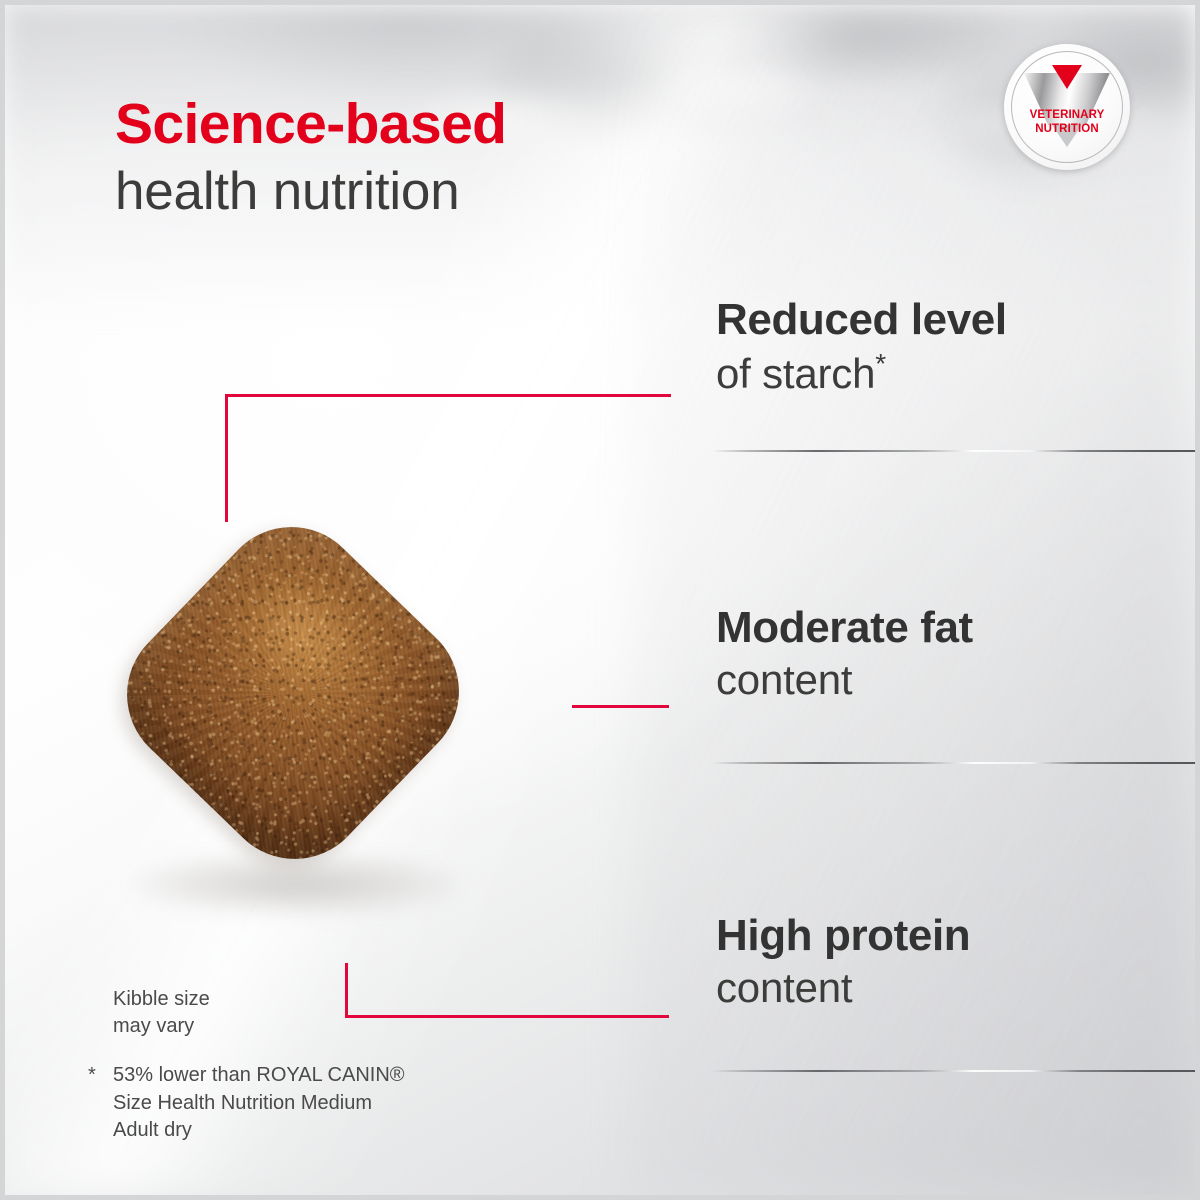 The width and height of the screenshot is (1200, 1200). Describe the element at coordinates (346, 990) in the screenshot. I see `connector-line-bottom-vertical` at that location.